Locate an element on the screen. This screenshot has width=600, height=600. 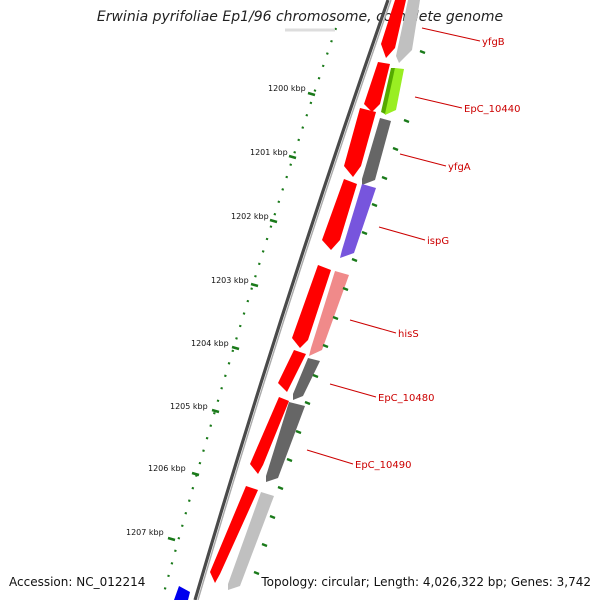
gene-label-hisS: hisS is located at coordinates (408, 334).